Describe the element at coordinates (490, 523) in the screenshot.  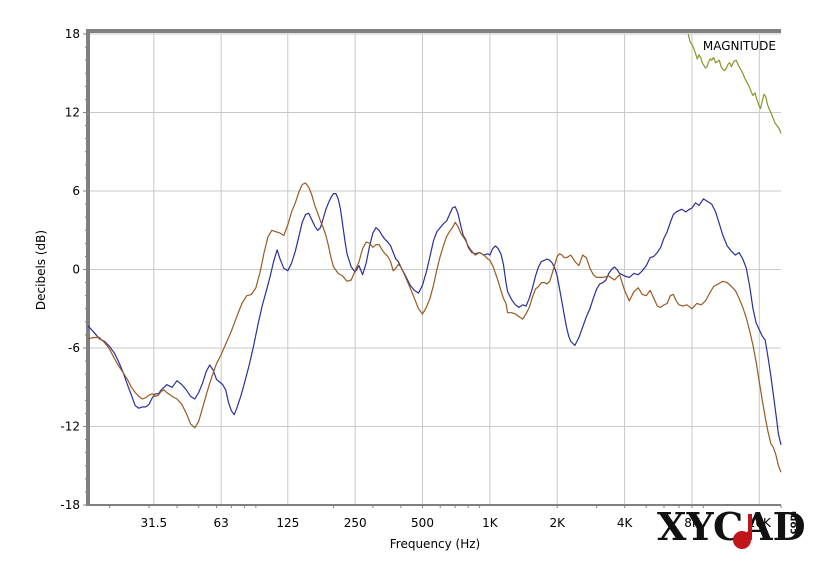
I see `x-tick-label: 1K` at that location.